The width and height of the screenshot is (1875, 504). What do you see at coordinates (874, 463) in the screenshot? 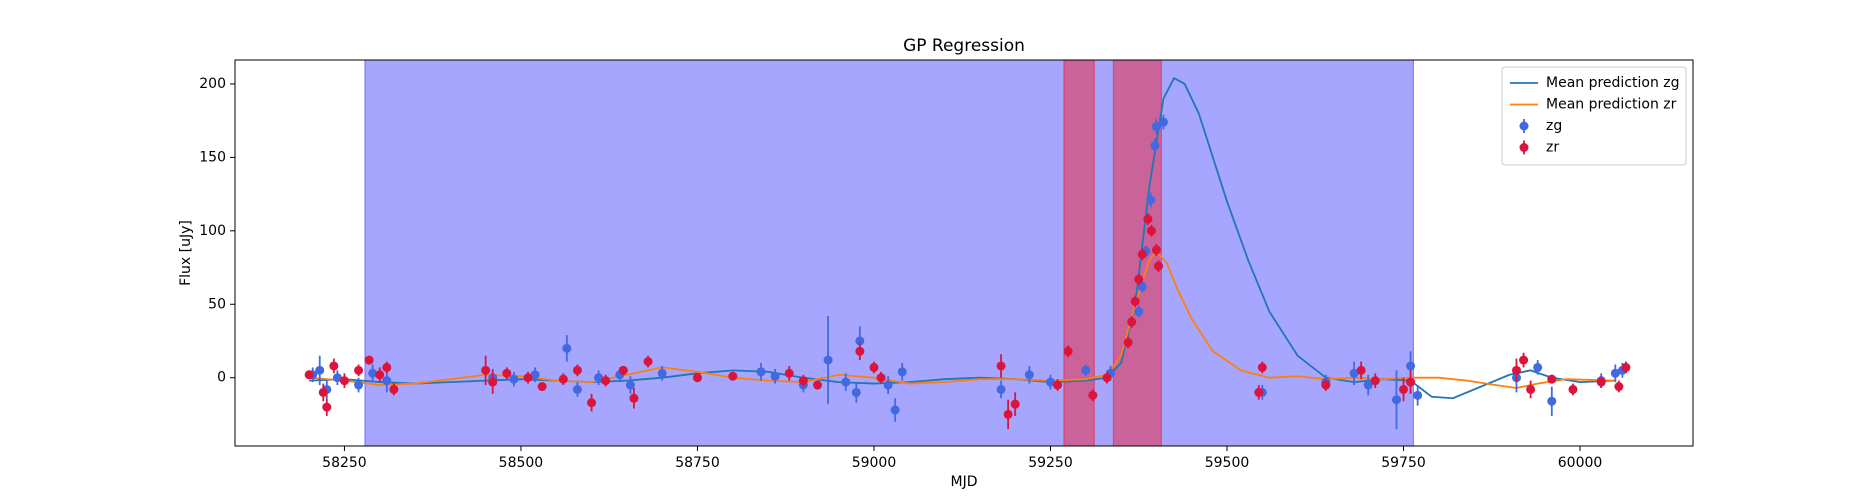
I see `x-tick-label: 59000` at bounding box center [874, 463].